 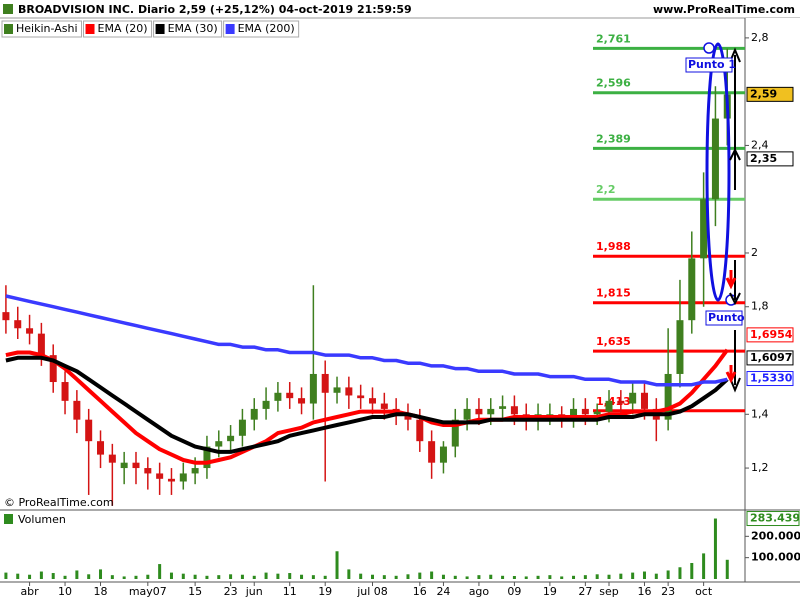 What do you see at coordinates (65, 591) in the screenshot?
I see `x-tick-label: 10` at bounding box center [65, 591].